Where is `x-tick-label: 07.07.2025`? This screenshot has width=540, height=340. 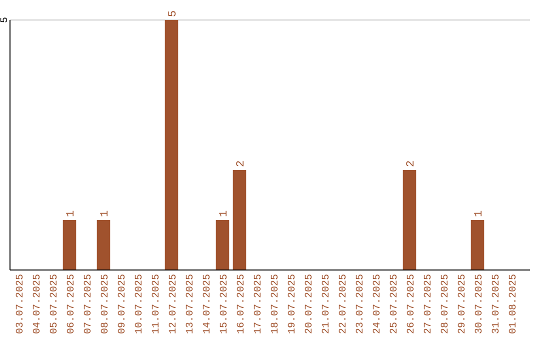
x-tick-label: 07.07.2025 is located at coordinates (89, 304).